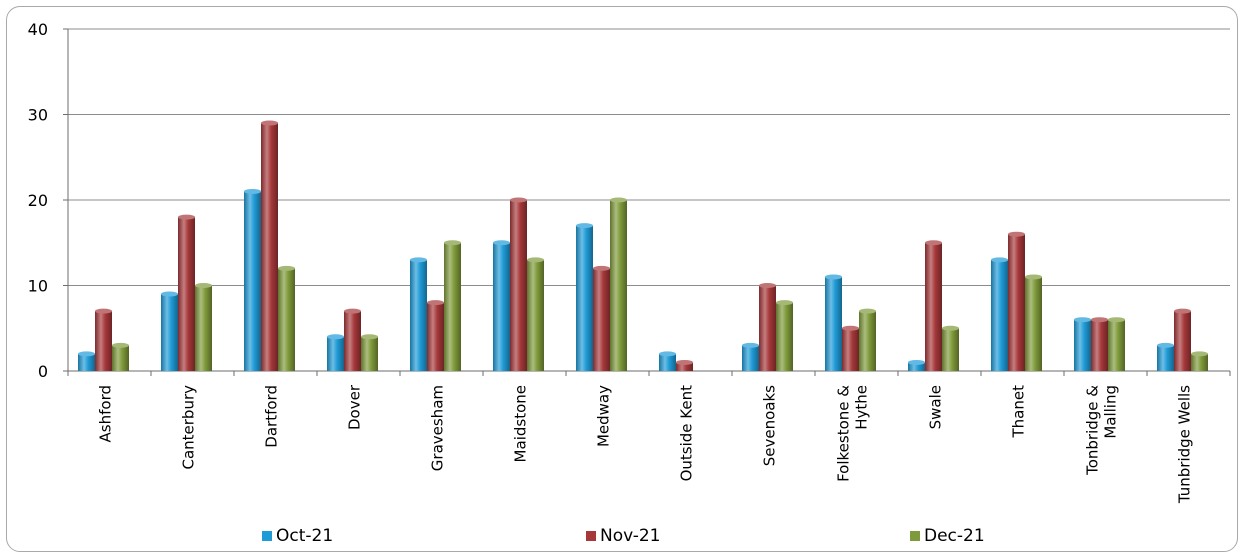  Describe the element at coordinates (630, 536) in the screenshot. I see `legend-label: Nov-21` at that location.